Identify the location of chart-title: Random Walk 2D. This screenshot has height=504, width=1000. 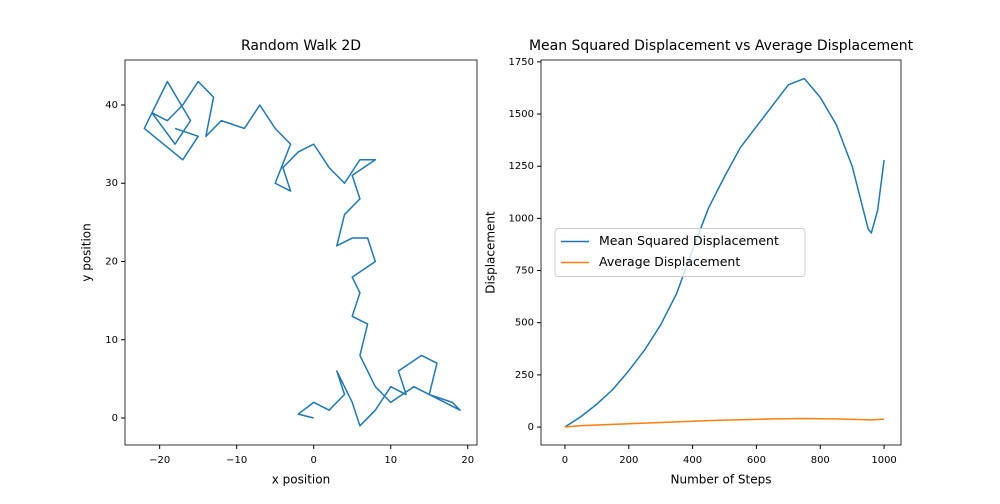
(301, 46).